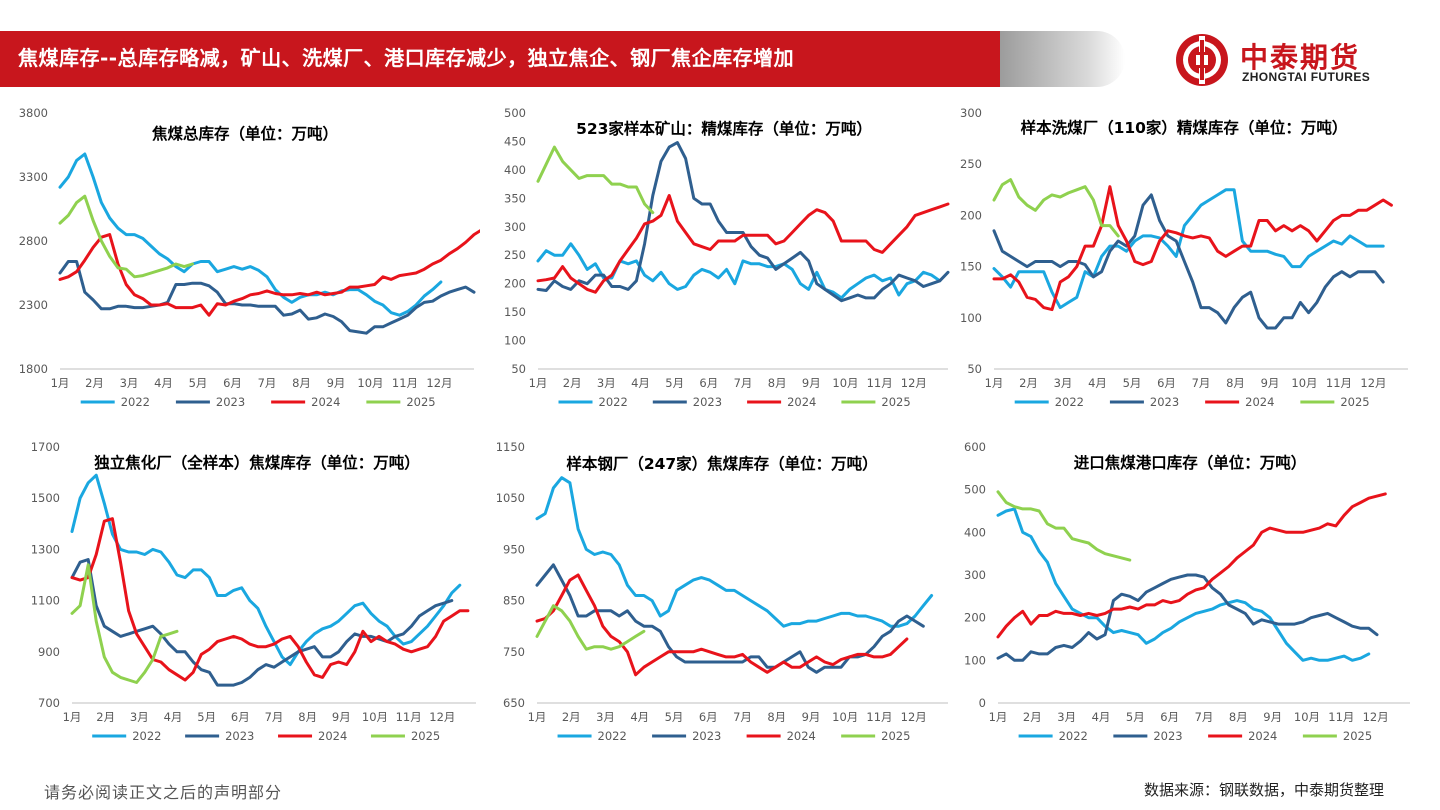 The height and width of the screenshot is (810, 1440). Describe the element at coordinates (1062, 59) in the screenshot. I see `header-shadow` at that location.